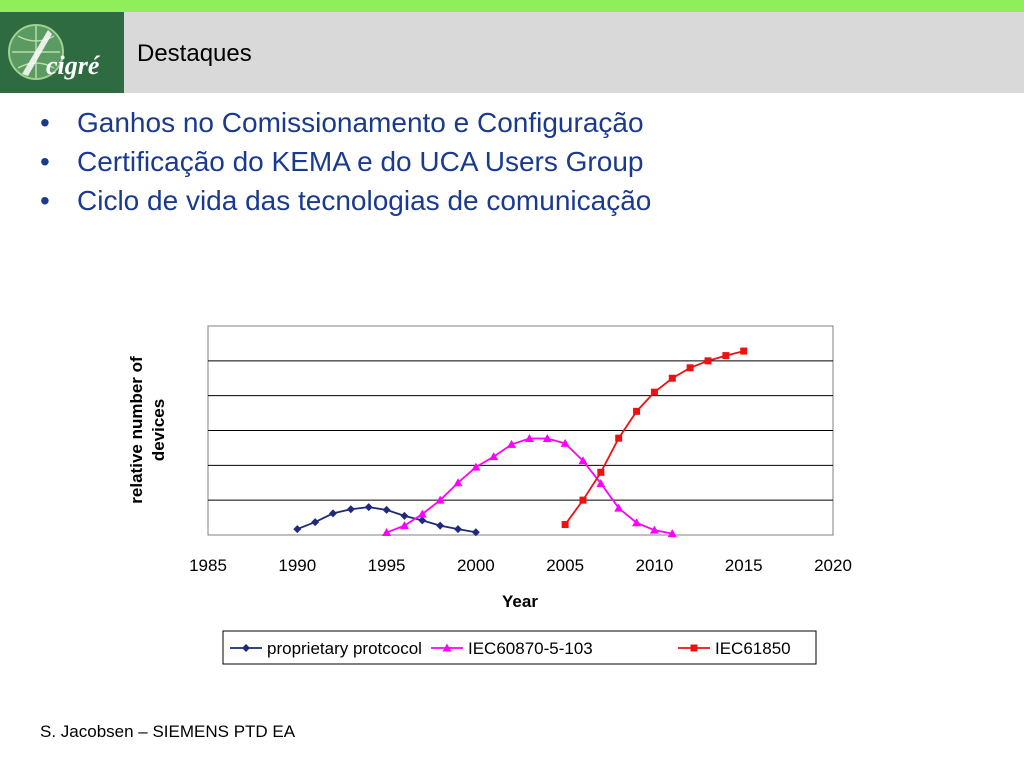  I want to click on bullet-text: Ganhos no Comissionamento e Configuração, so click(360, 122).